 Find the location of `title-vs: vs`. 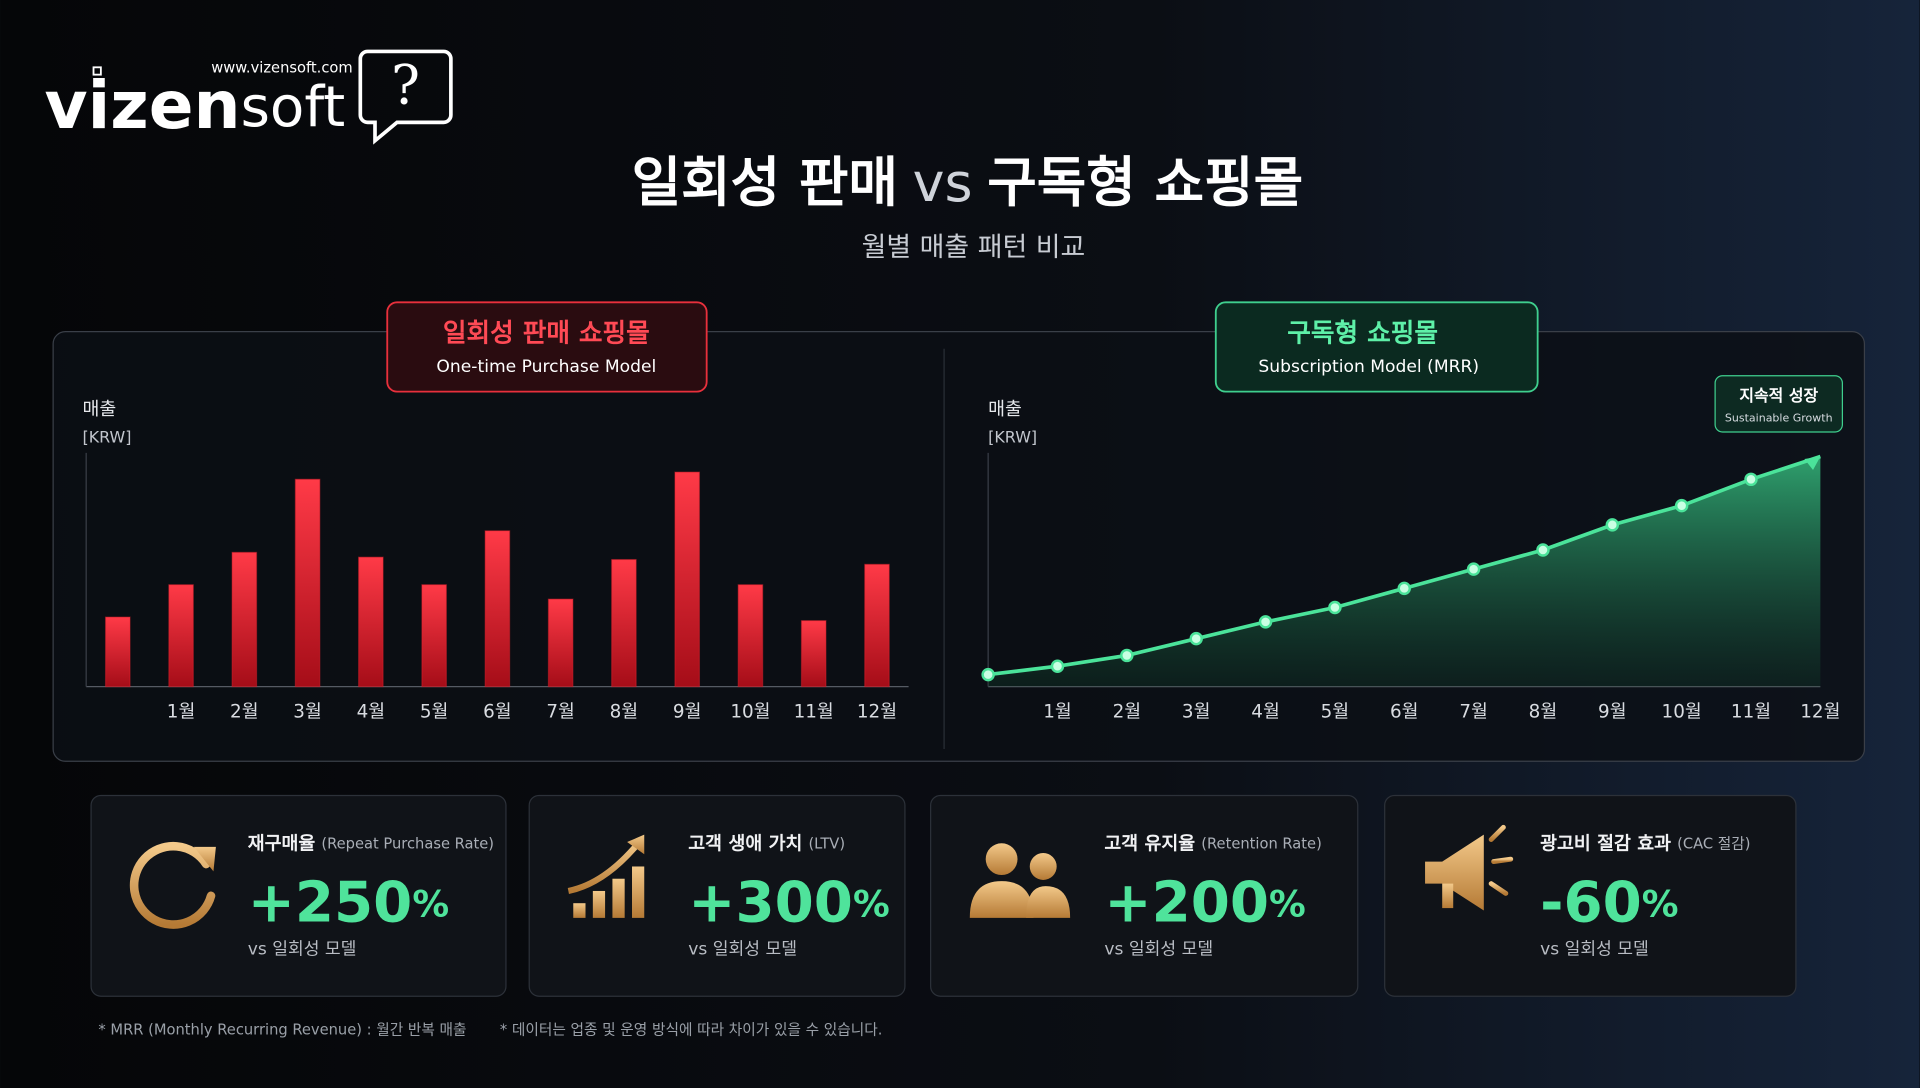

title-vs: vs is located at coordinates (943, 182).